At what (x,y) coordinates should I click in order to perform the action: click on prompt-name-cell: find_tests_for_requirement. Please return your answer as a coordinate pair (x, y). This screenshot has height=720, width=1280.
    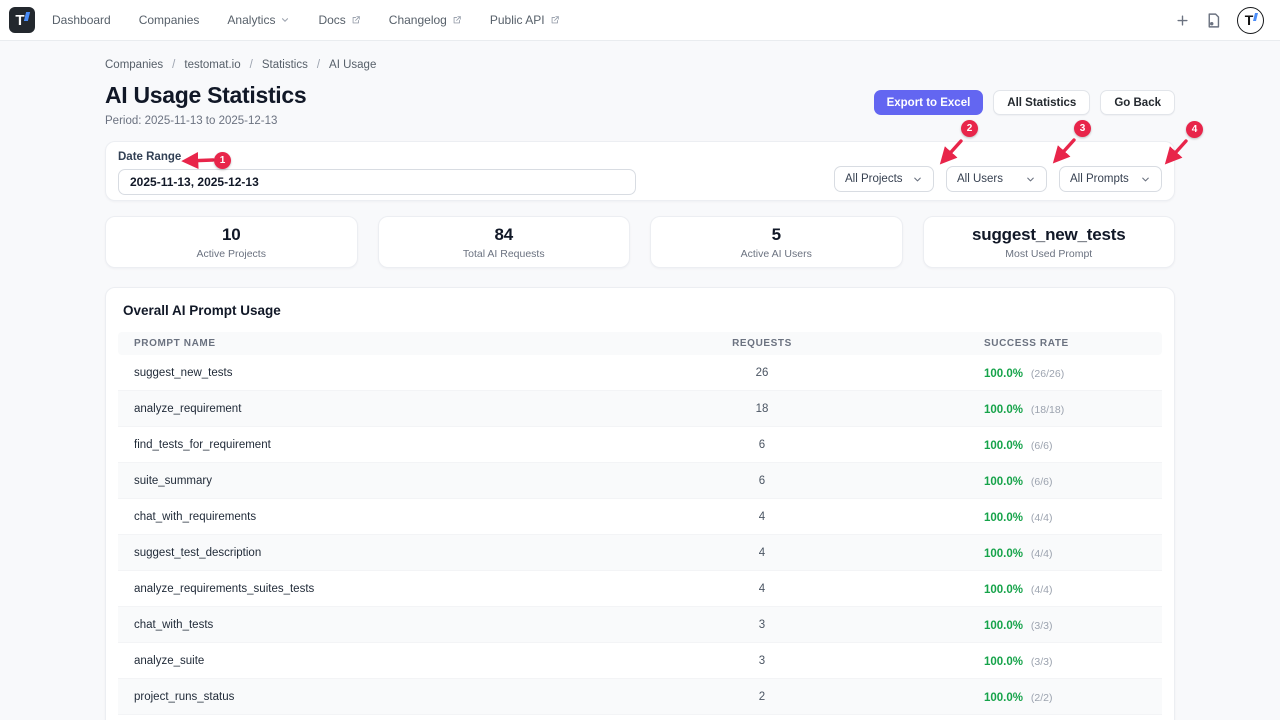
    Looking at the image, I should click on (202, 444).